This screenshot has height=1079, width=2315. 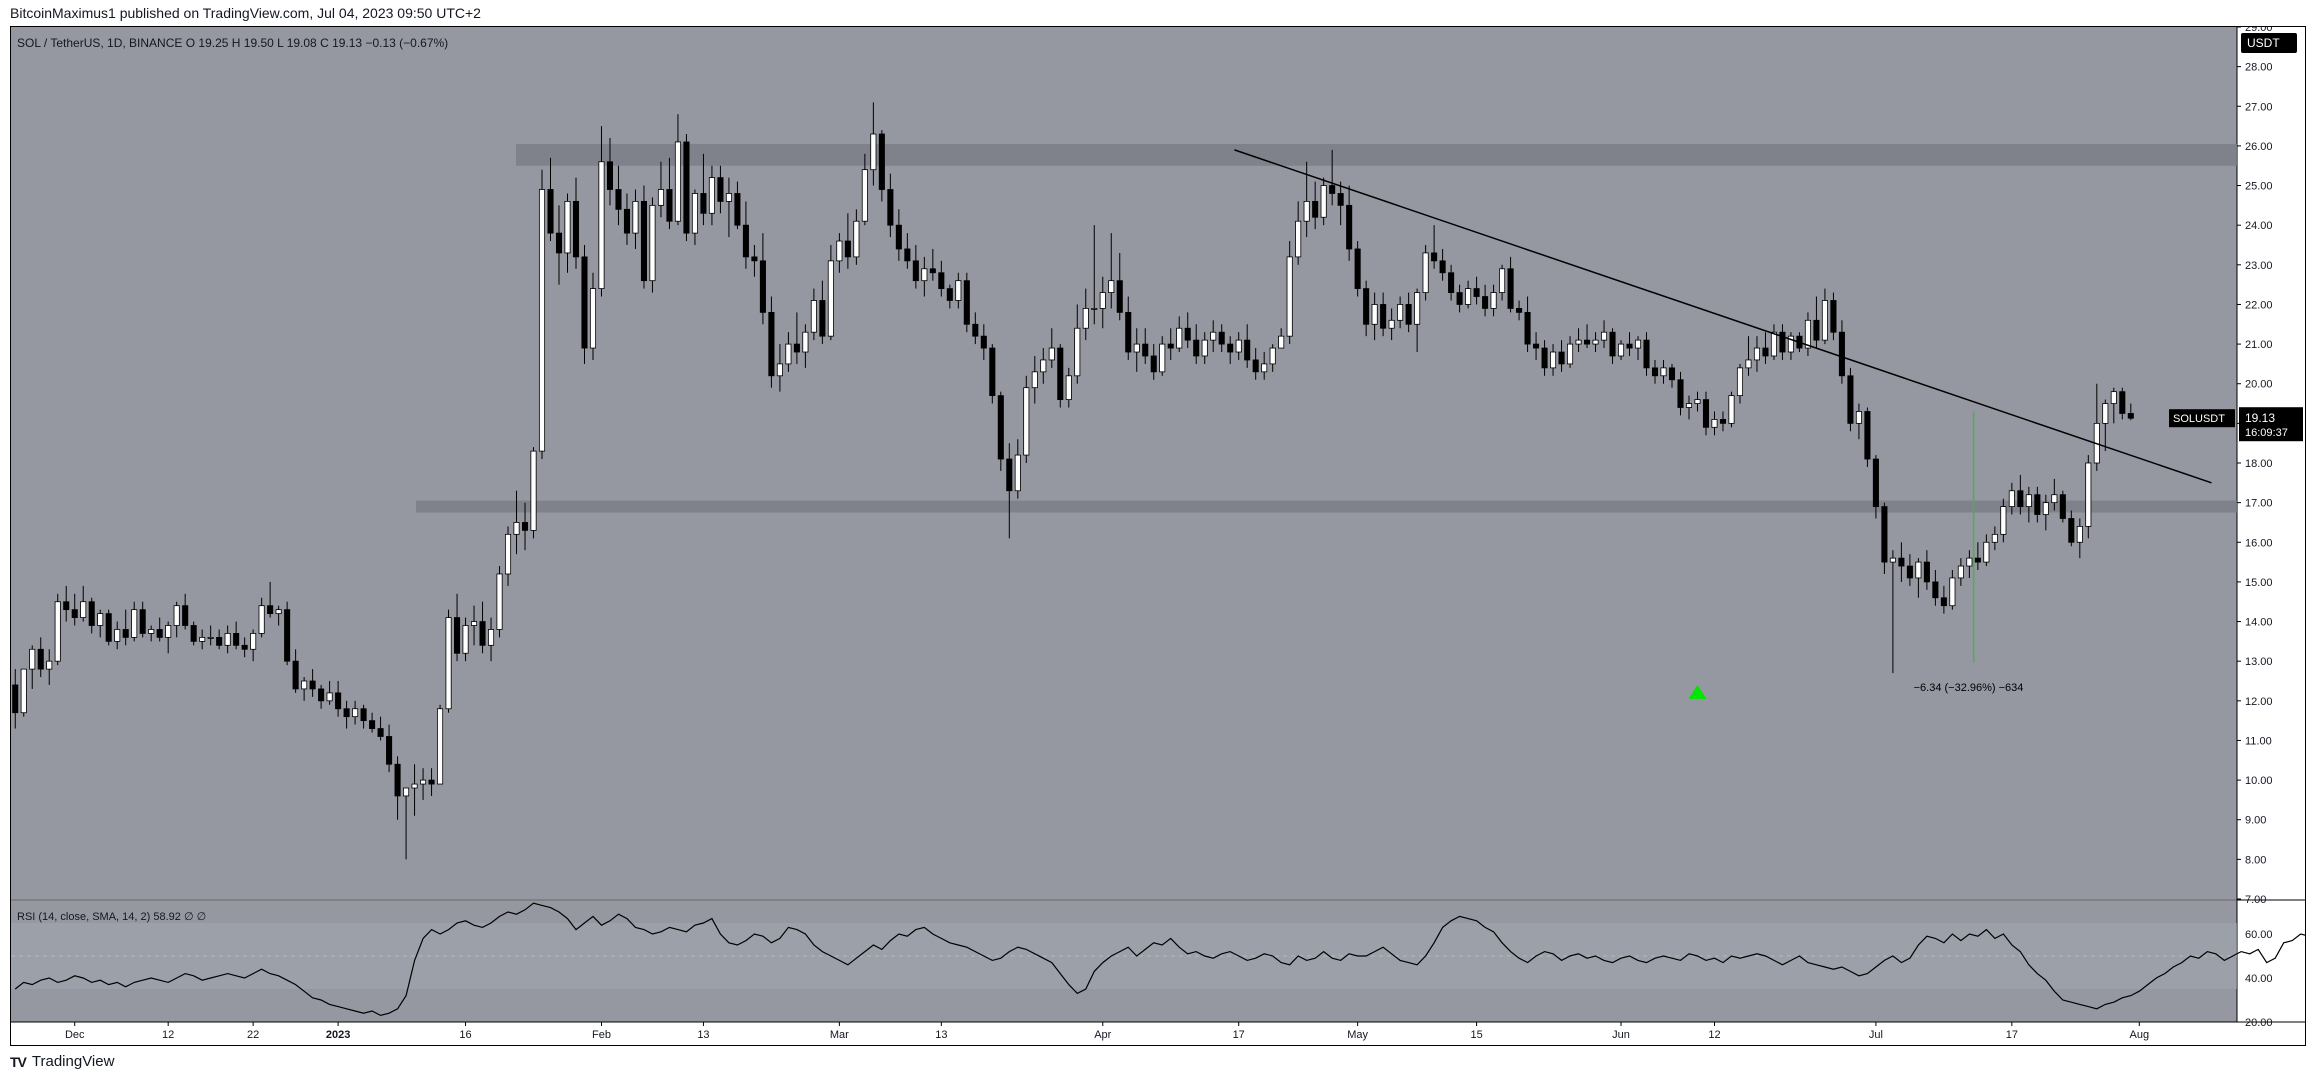 What do you see at coordinates (18, 1062) in the screenshot?
I see `tradingview-logo-icon: TV` at bounding box center [18, 1062].